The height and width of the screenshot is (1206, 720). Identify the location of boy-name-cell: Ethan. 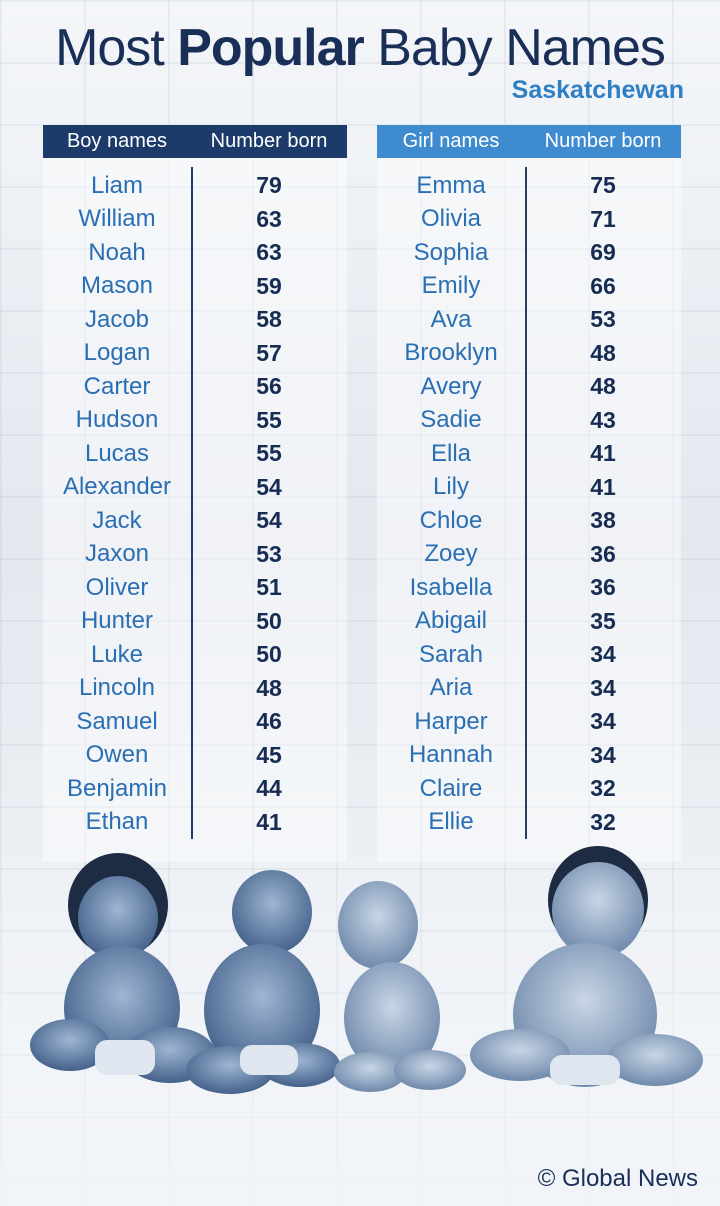
(117, 822).